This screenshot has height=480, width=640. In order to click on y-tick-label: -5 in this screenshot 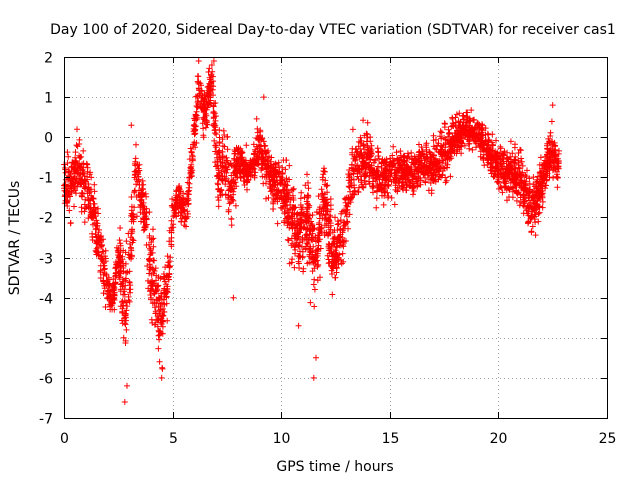, I will do `click(46, 340)`.